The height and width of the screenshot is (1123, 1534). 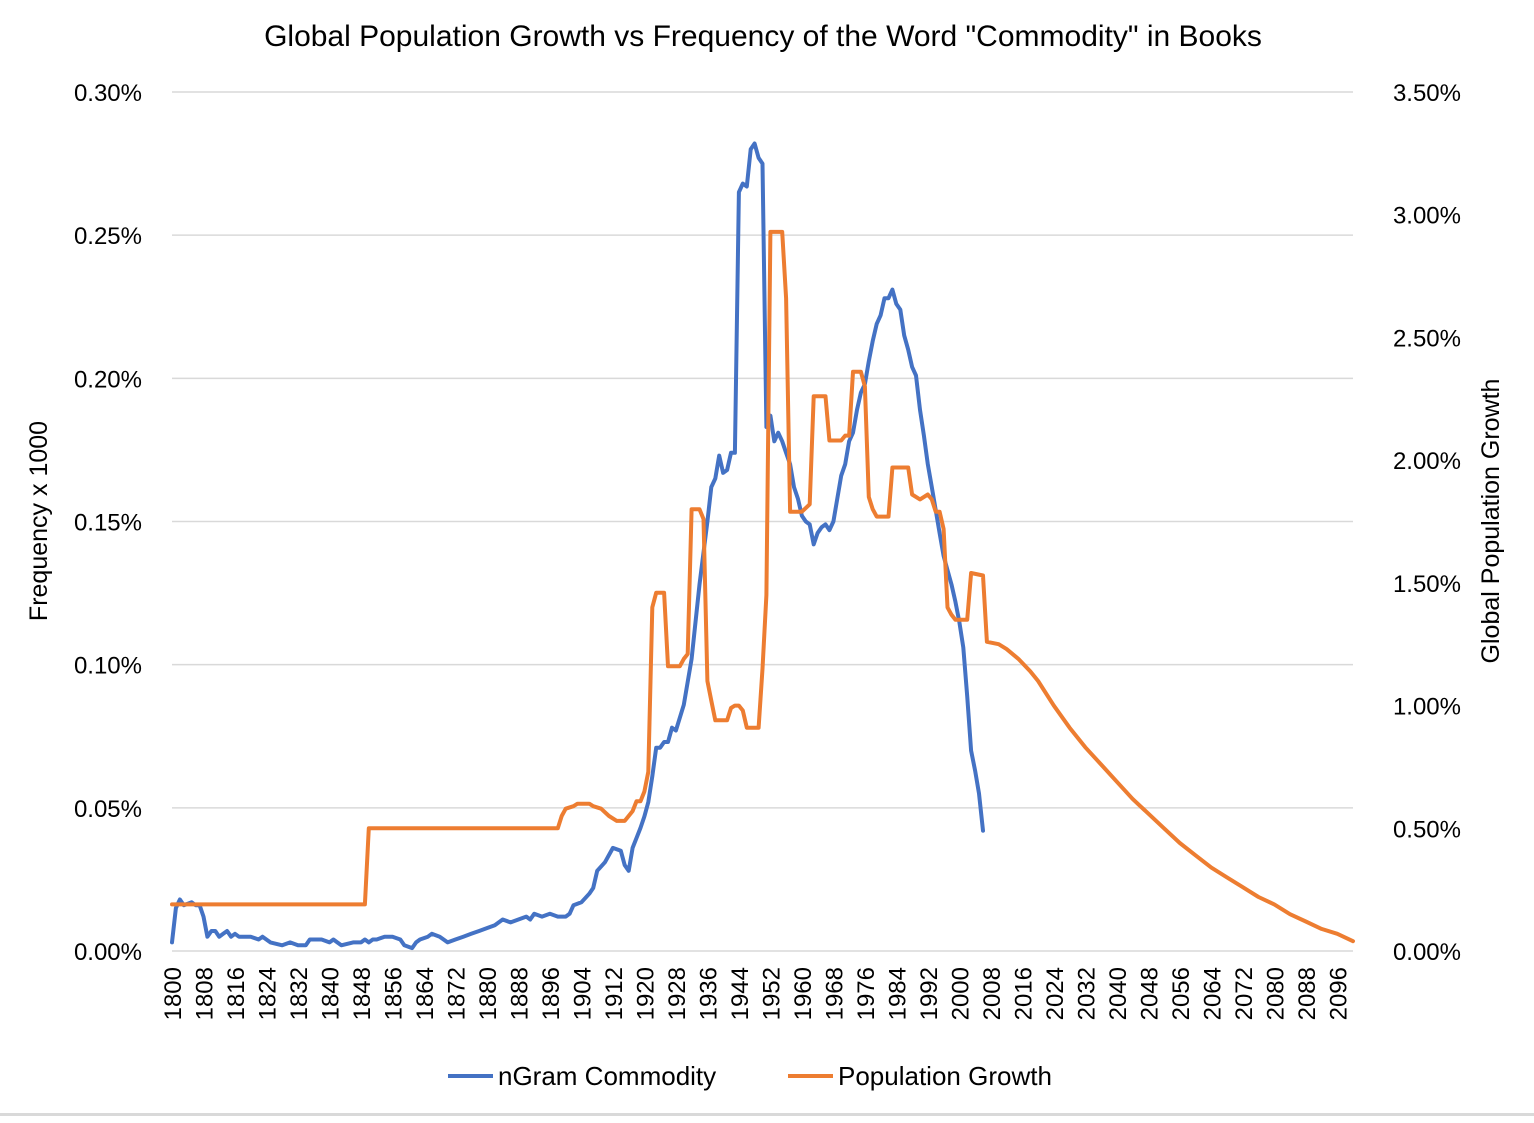 What do you see at coordinates (1427, 461) in the screenshot?
I see `right-axis-tick-label: 2.00%` at bounding box center [1427, 461].